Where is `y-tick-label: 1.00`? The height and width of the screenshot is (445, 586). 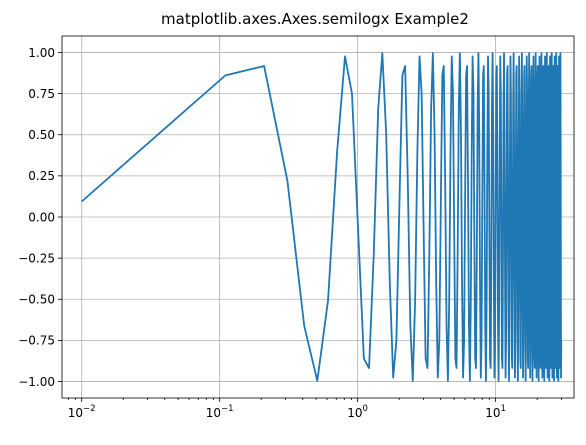 y-tick-label: 1.00 is located at coordinates (41, 53).